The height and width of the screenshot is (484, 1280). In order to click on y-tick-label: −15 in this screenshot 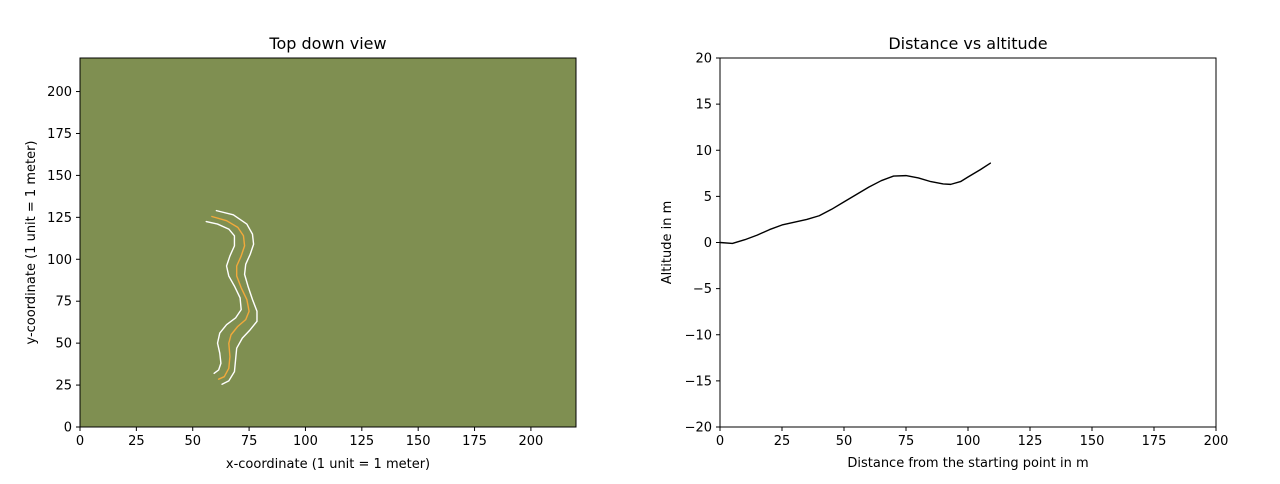, I will do `click(698, 381)`.